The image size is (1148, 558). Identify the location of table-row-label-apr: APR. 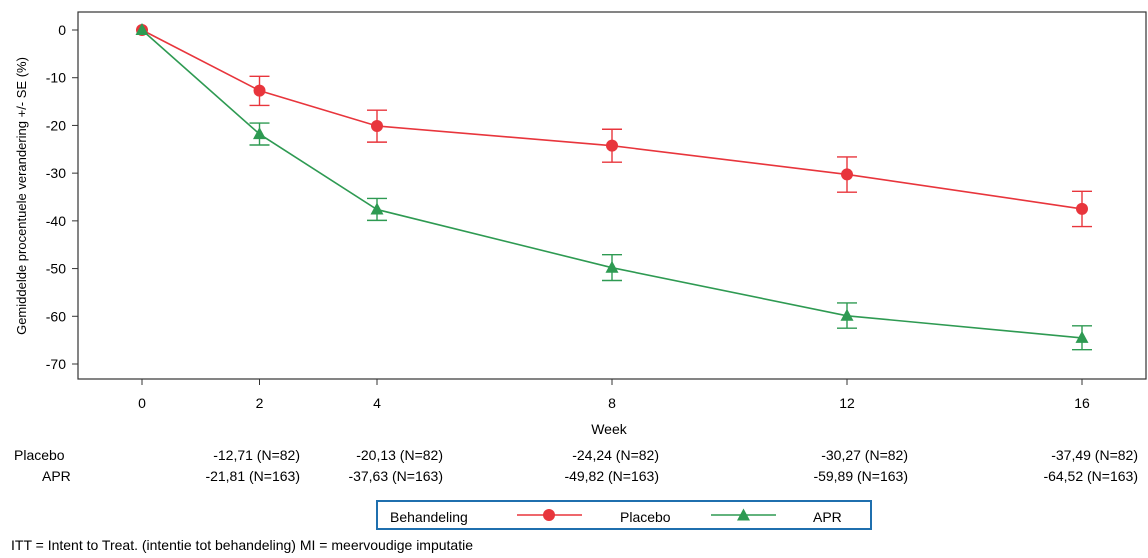
(56, 476).